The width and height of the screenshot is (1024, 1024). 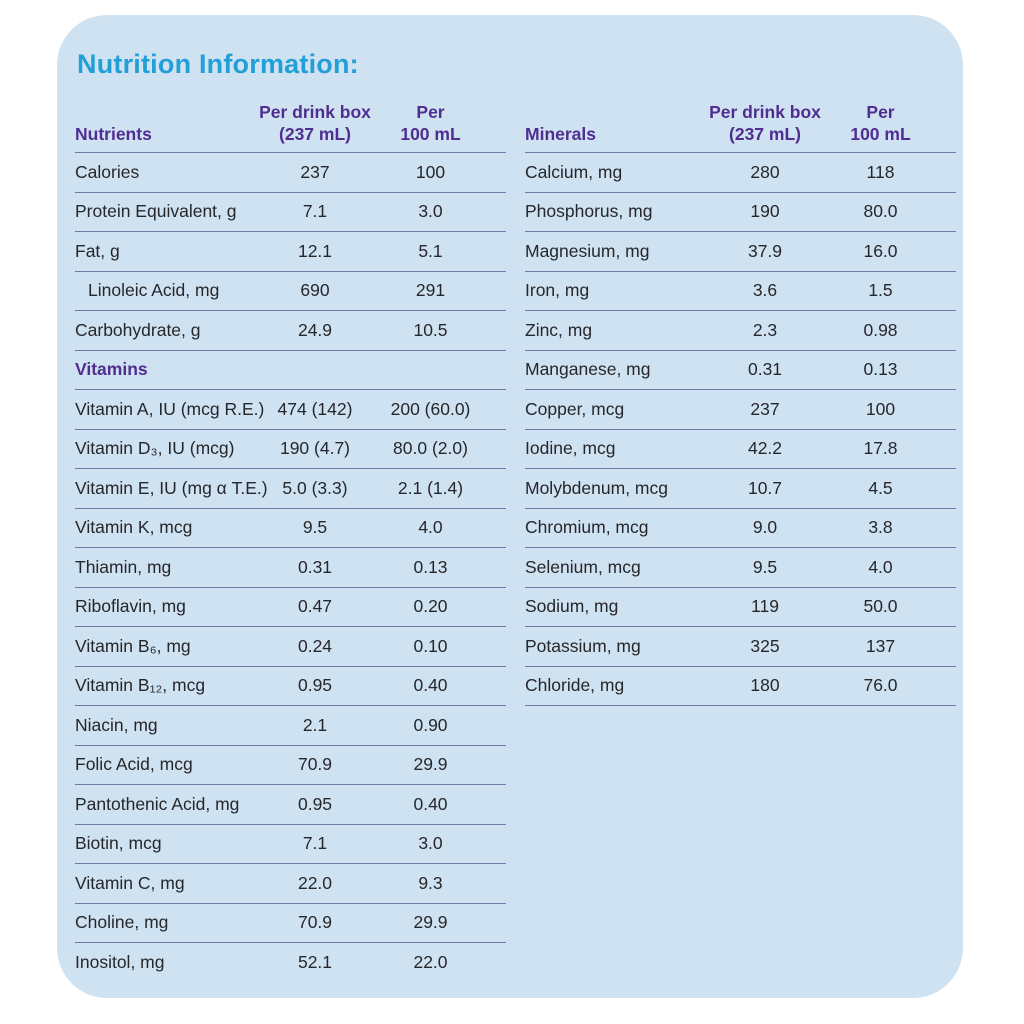 What do you see at coordinates (430, 408) in the screenshot?
I see `row-value-per-100ml: 200 (60.0)` at bounding box center [430, 408].